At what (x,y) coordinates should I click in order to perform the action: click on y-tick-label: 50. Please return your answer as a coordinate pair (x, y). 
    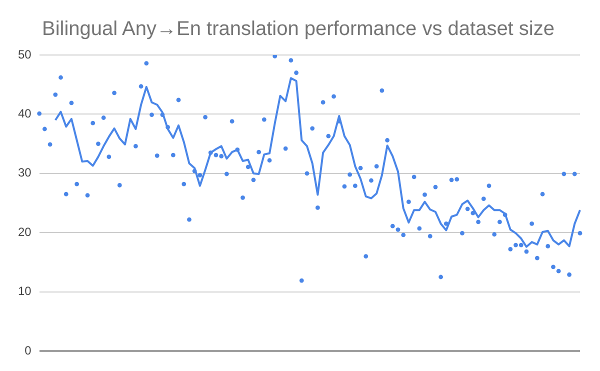
    Looking at the image, I should click on (25, 54).